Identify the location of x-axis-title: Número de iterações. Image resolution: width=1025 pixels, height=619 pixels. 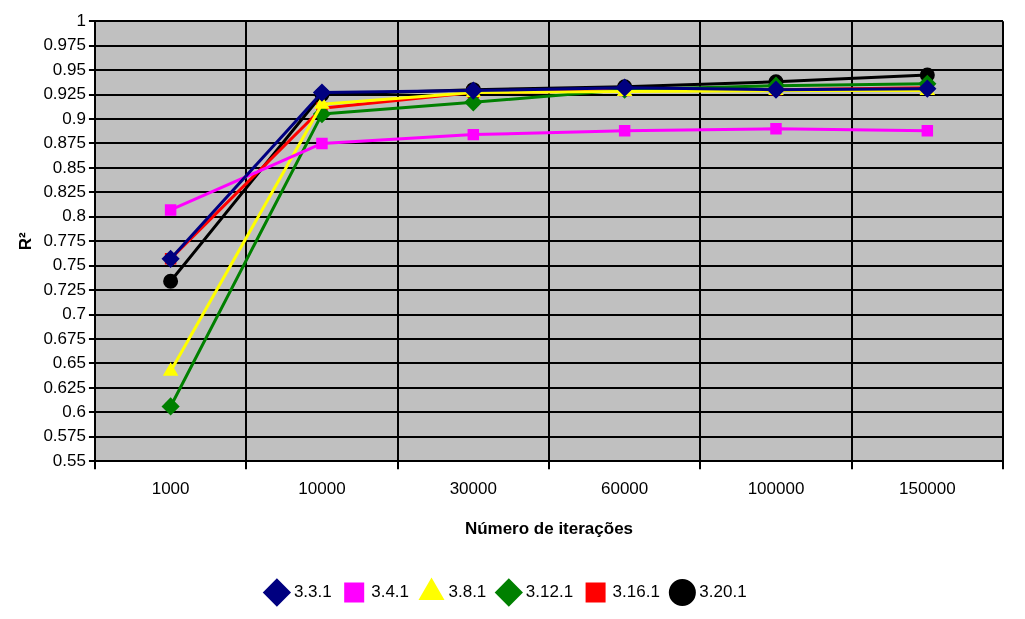
(549, 529).